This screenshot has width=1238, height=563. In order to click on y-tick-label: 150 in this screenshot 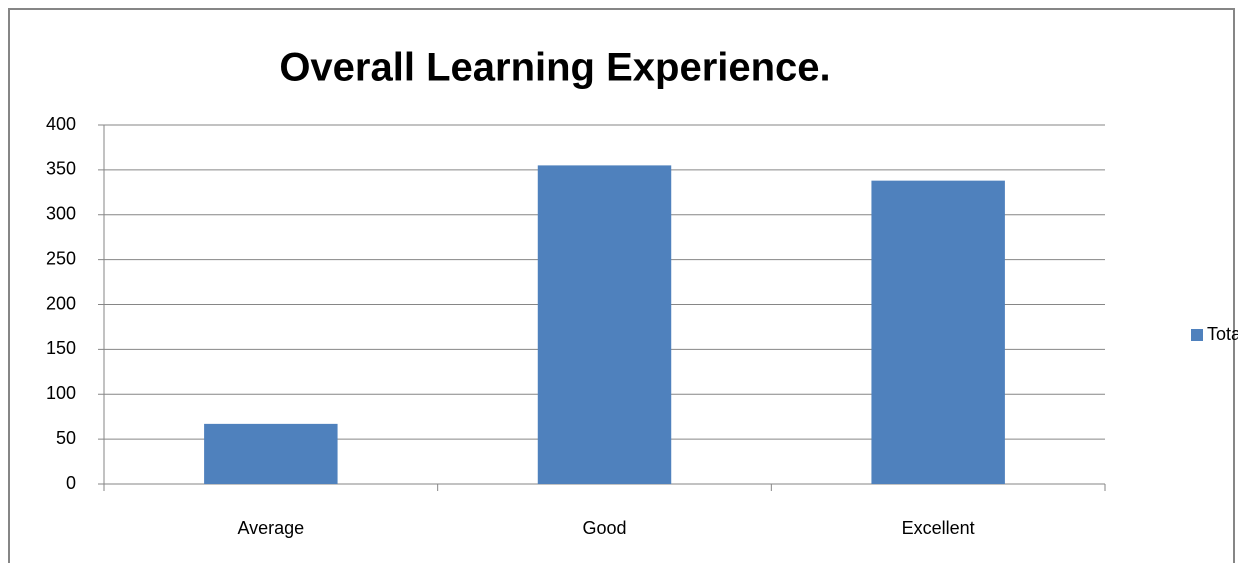, I will do `click(61, 348)`.